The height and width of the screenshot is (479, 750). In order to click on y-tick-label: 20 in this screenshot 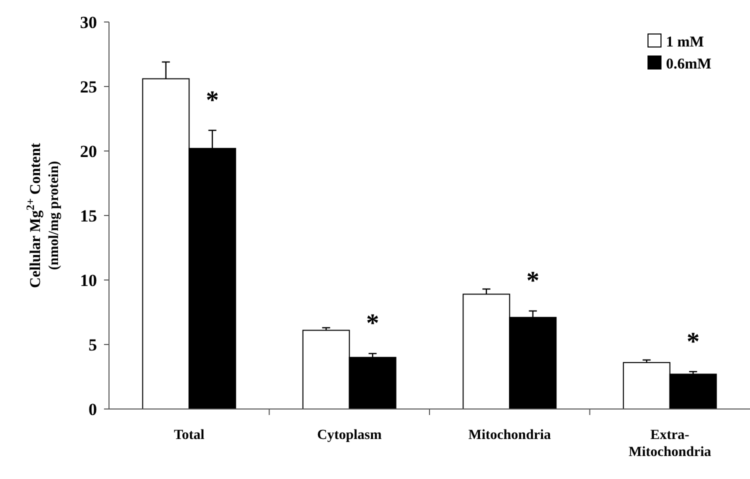, I will do `click(88, 151)`.